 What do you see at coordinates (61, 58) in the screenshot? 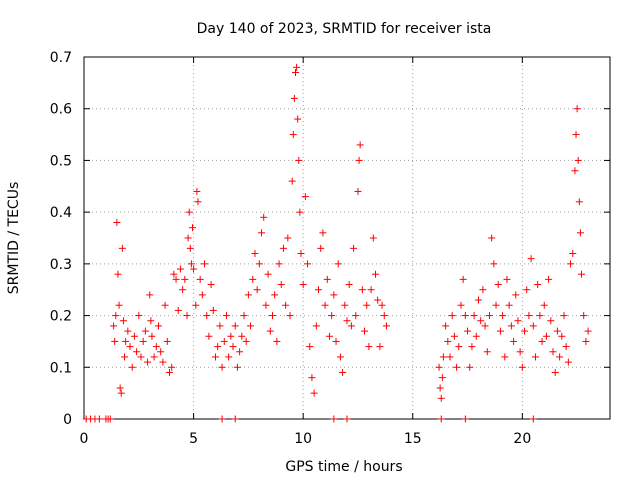
I see `y-tick-label: 0.7` at bounding box center [61, 58].